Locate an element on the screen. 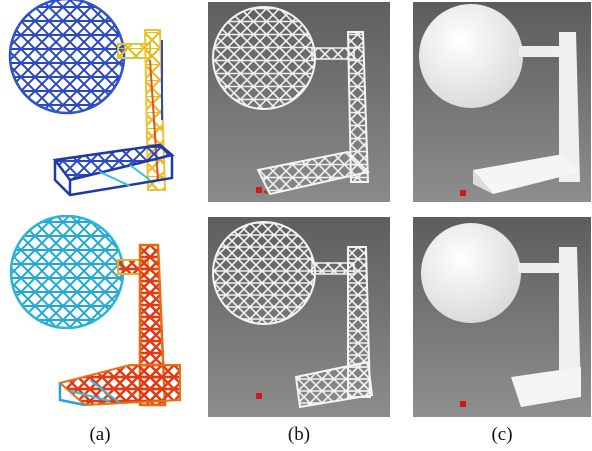 The height and width of the screenshot is (451, 592). lattice-print-top-icon is located at coordinates (299, 102).